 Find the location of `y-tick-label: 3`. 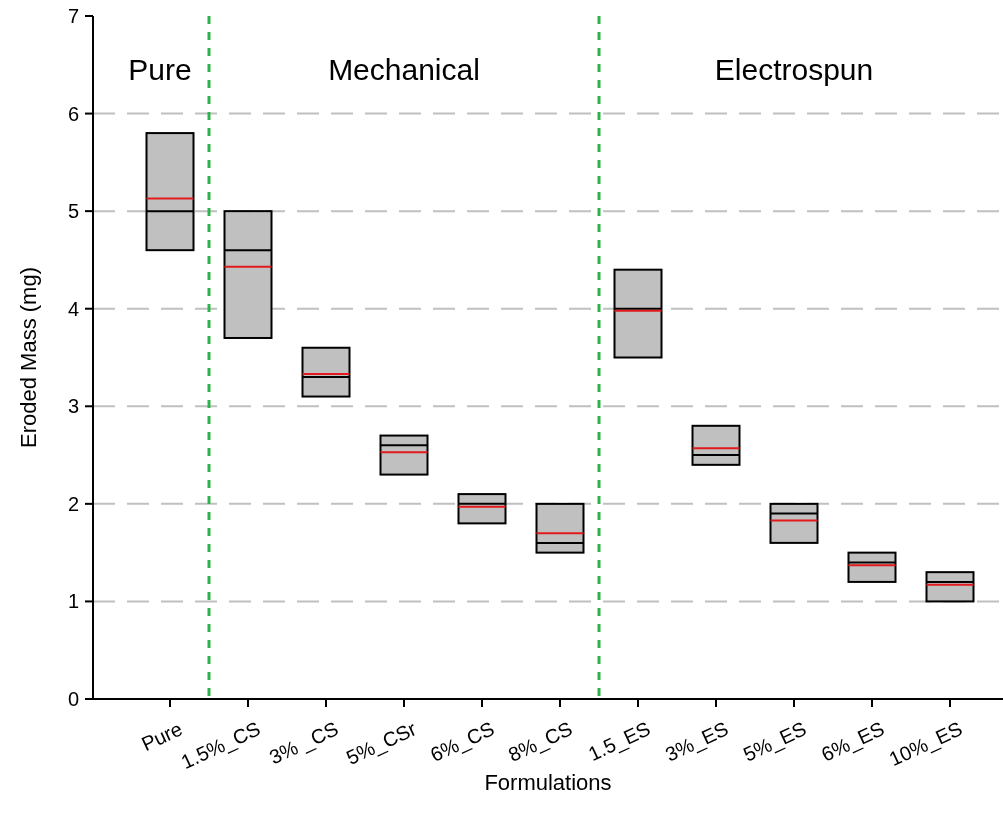

y-tick-label: 3 is located at coordinates (73, 406).